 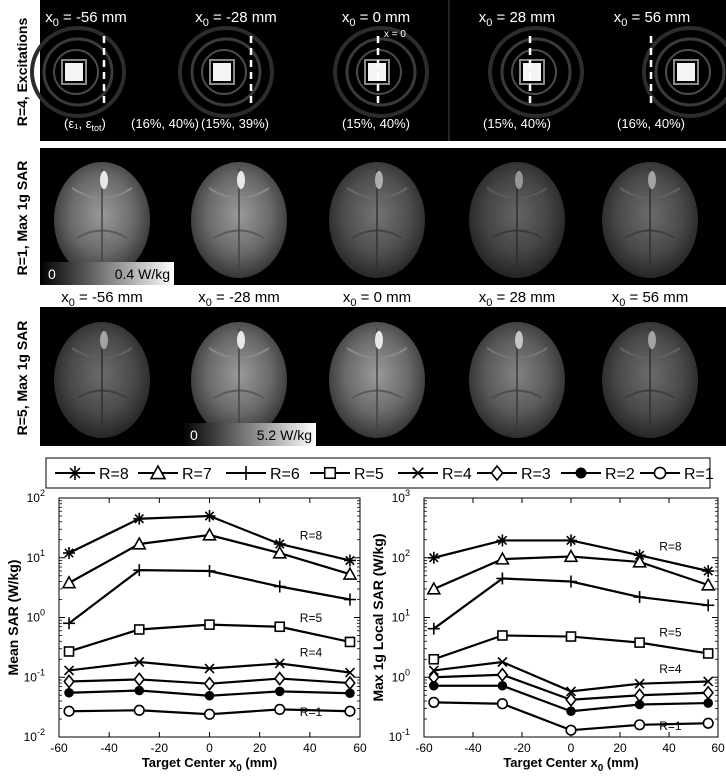 What do you see at coordinates (34, 735) in the screenshot?
I see `y-tick-label: 10⁻²` at bounding box center [34, 735].